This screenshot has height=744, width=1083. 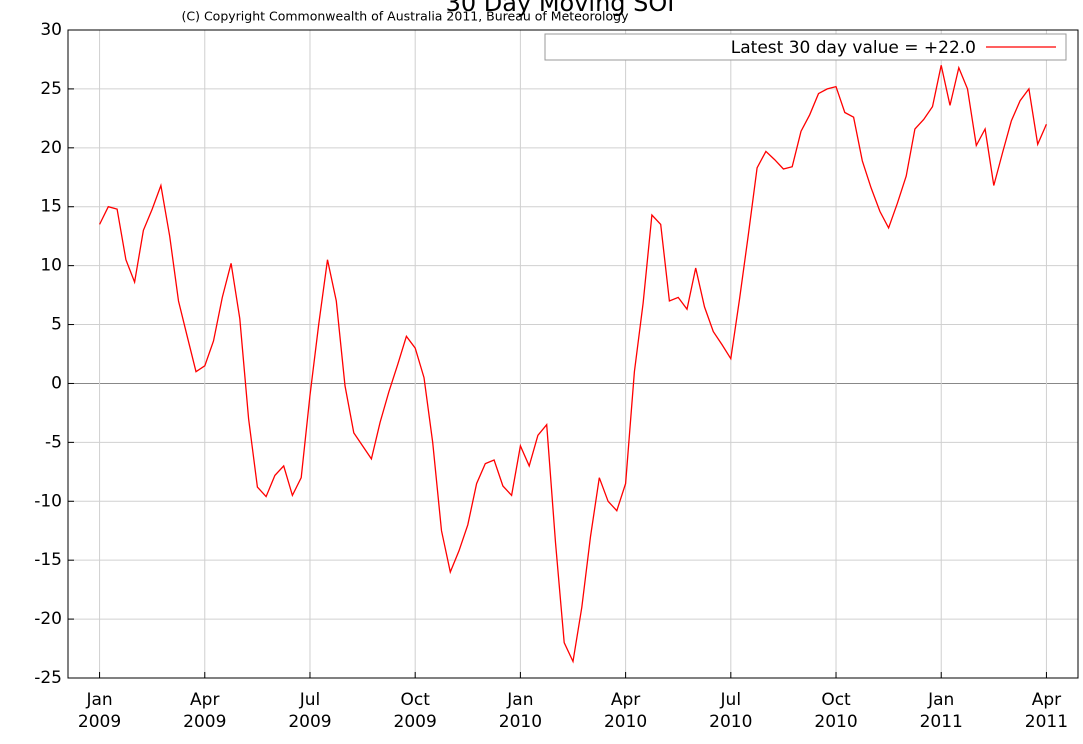 I want to click on legend-label: Latest 30 day value = +22.0, so click(x=853, y=48).